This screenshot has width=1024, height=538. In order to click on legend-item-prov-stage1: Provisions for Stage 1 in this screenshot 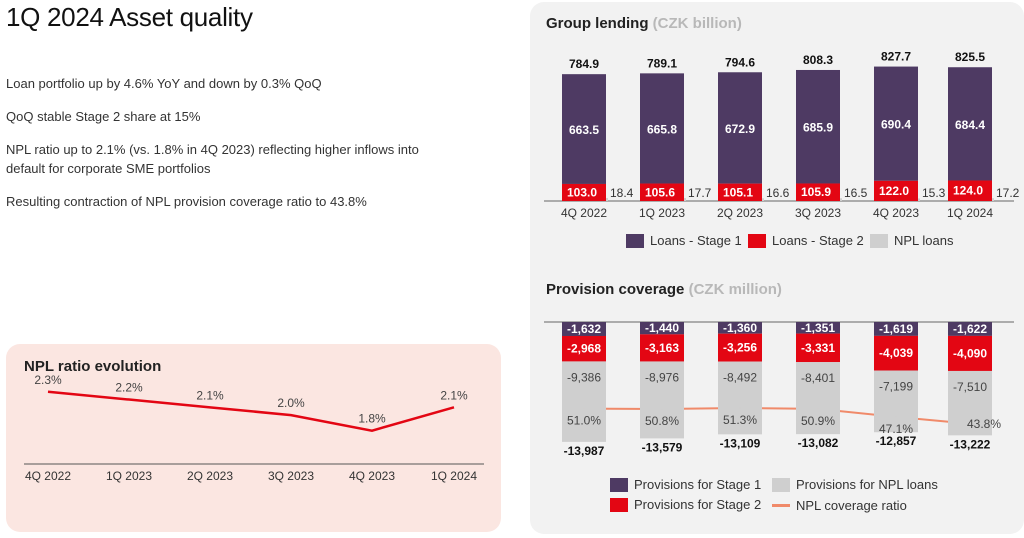, I will do `click(685, 484)`.